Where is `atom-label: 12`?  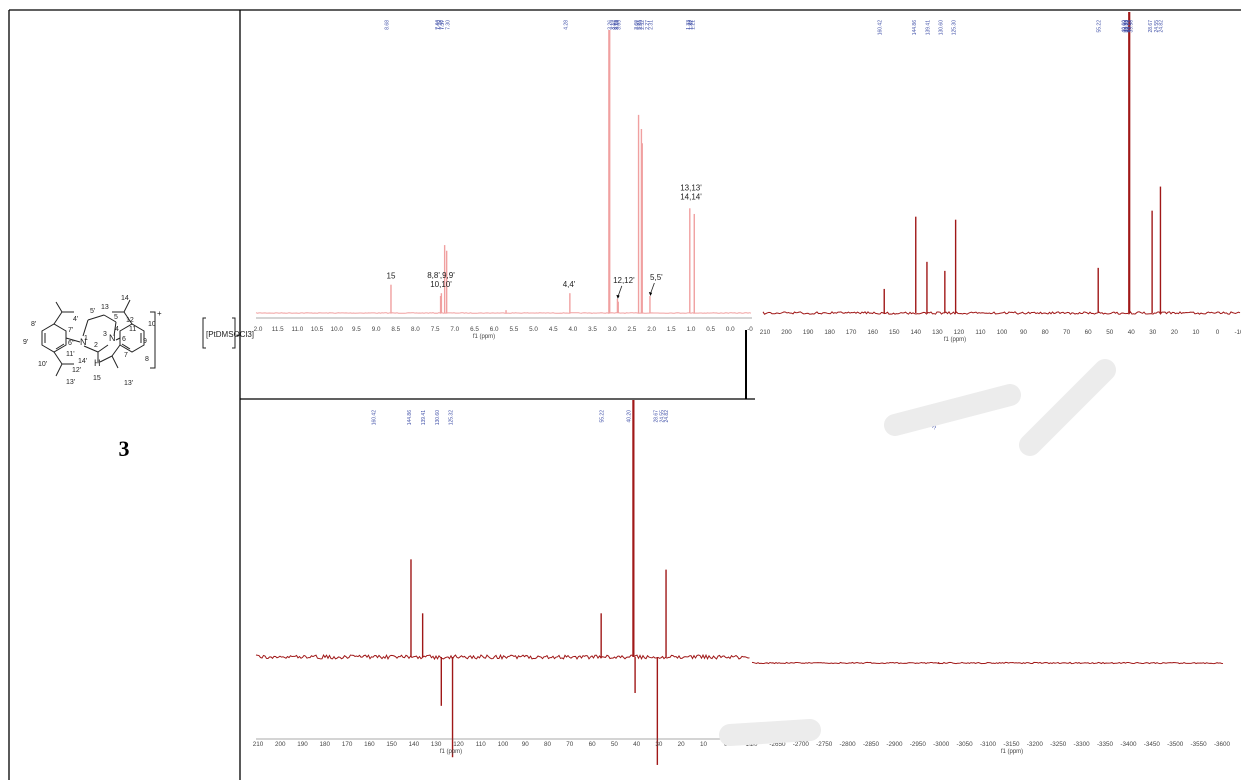 atom-label: 12 is located at coordinates (130, 320).